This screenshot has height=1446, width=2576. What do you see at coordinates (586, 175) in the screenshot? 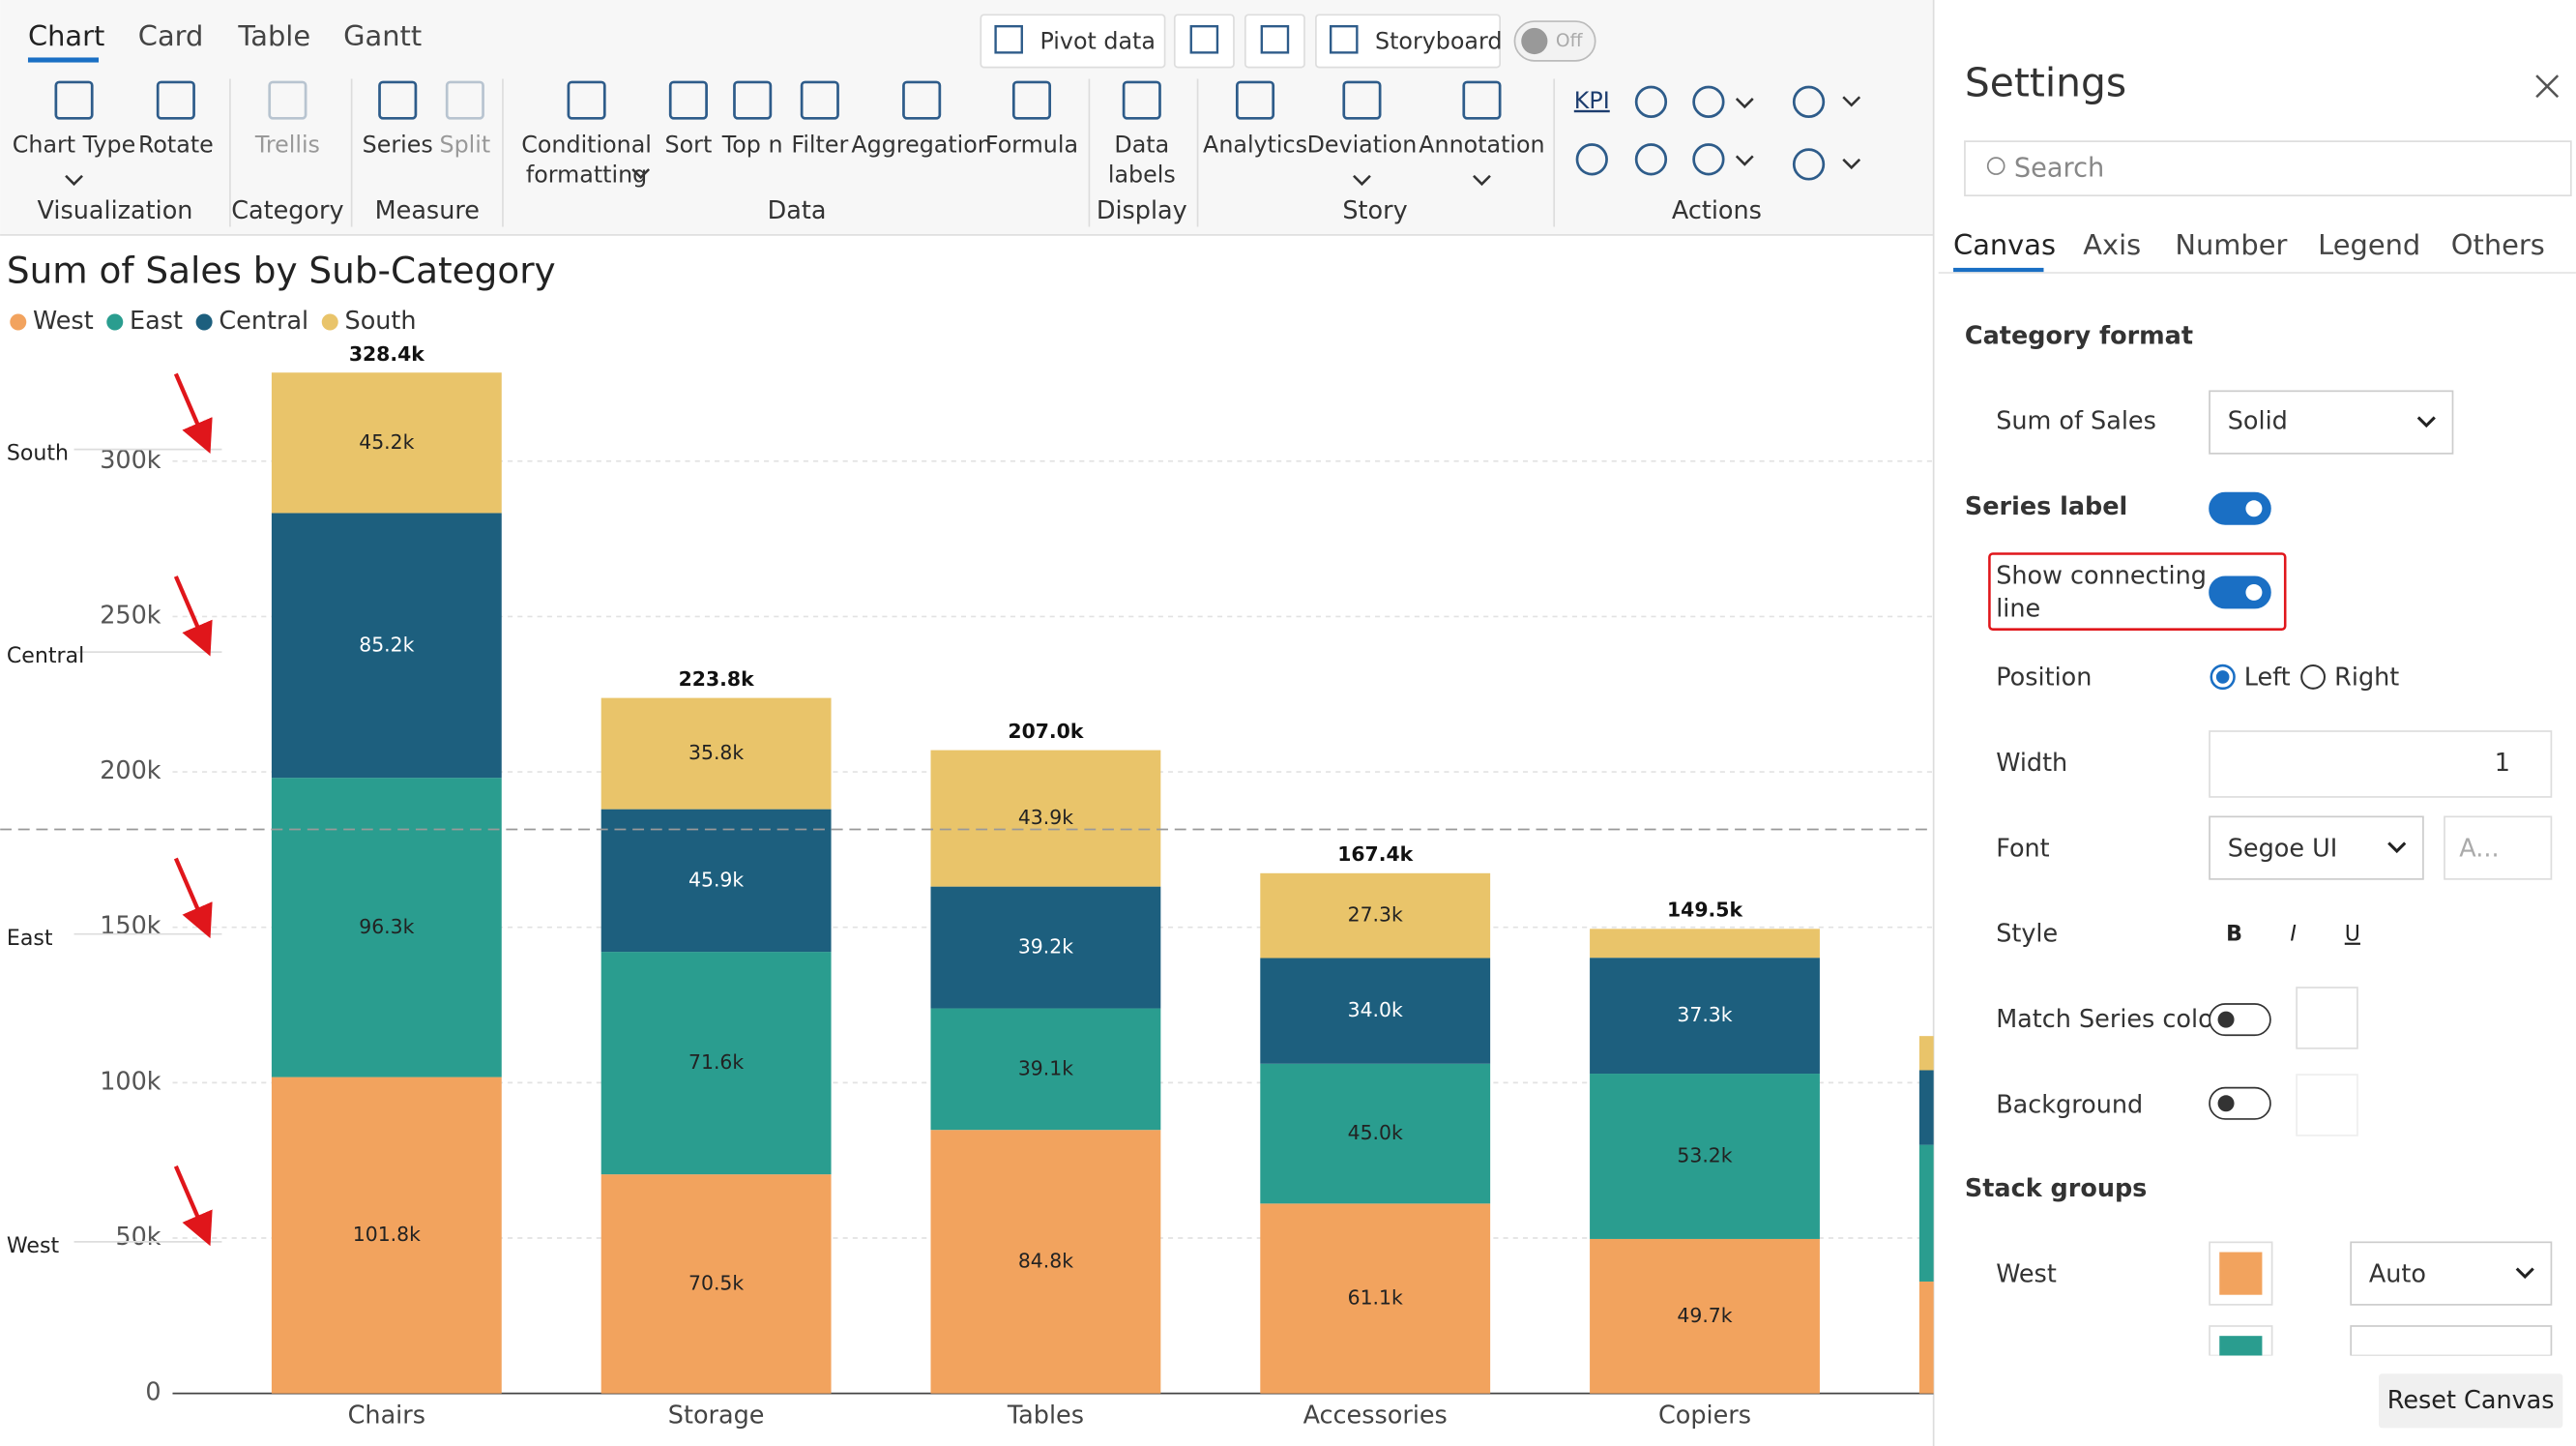
I see `ribbon-item-label: formatting` at bounding box center [586, 175].